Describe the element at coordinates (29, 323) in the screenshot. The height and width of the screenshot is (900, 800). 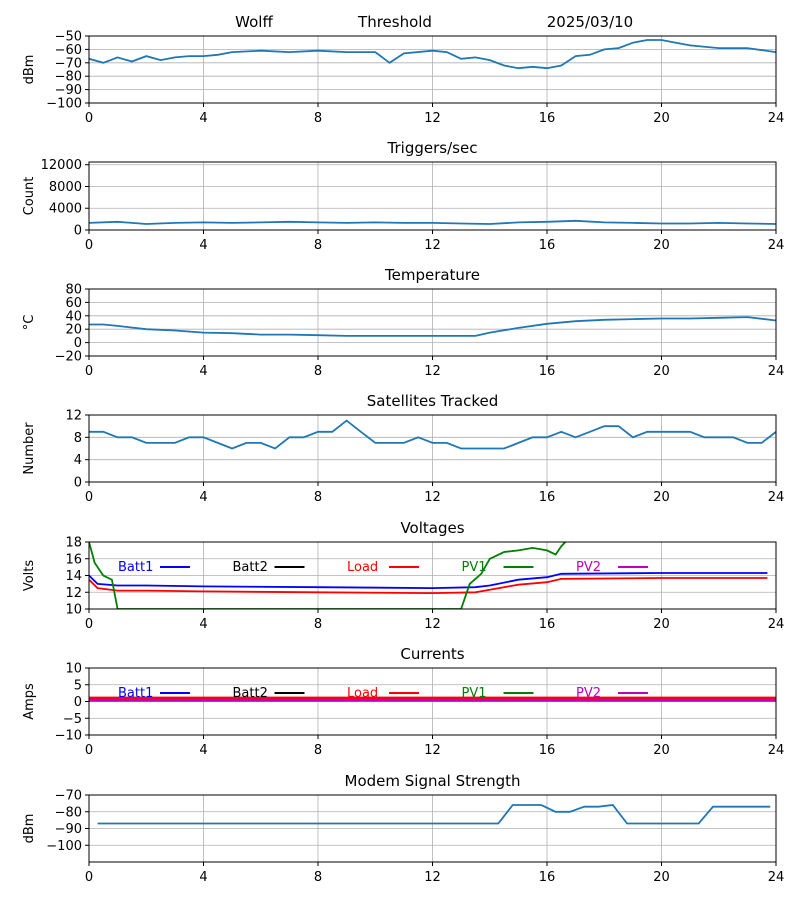
I see `y-axis-label: °C` at that location.